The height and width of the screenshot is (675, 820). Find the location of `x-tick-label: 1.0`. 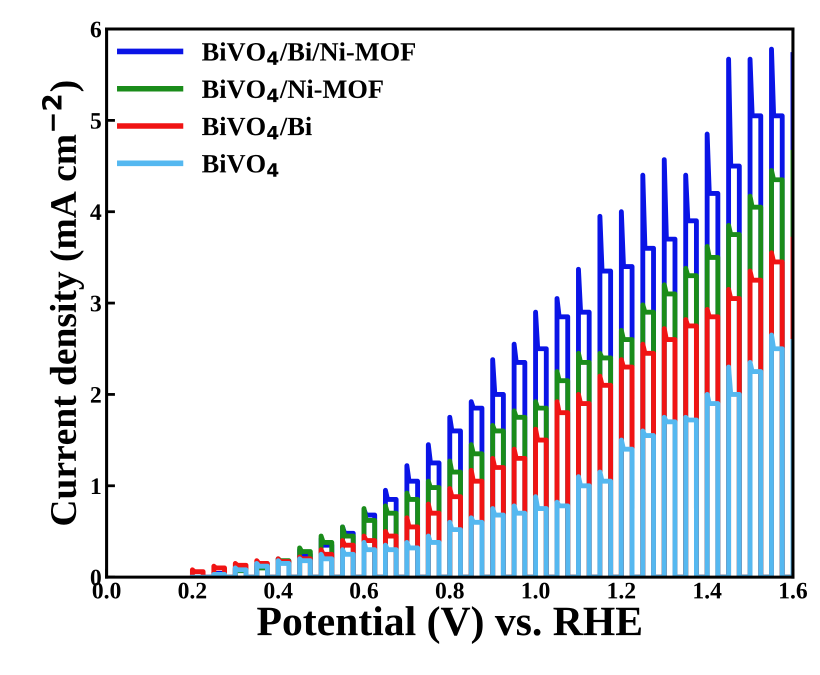

x-tick-label: 1.0 is located at coordinates (536, 590).